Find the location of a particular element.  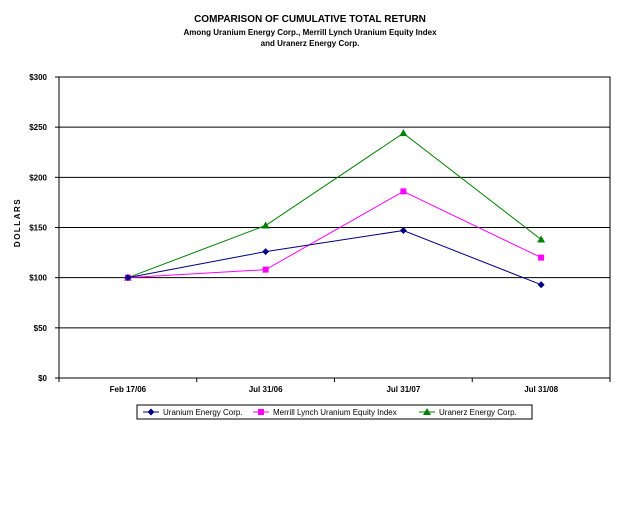

y-axis-label: DOLLARS is located at coordinates (17, 222).